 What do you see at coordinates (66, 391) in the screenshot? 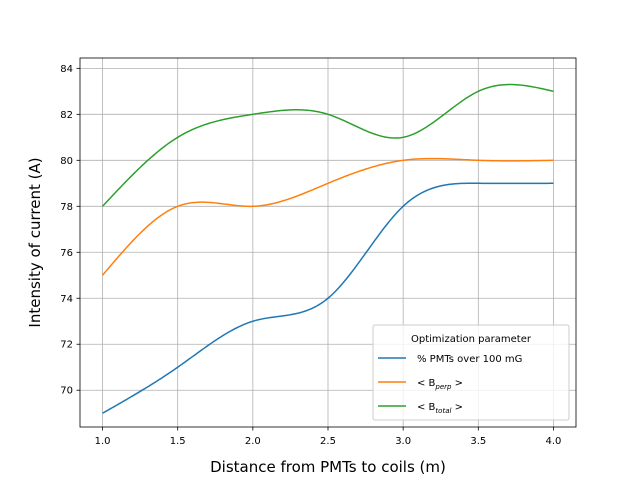
I see `y-tick-label: 70` at bounding box center [66, 391].